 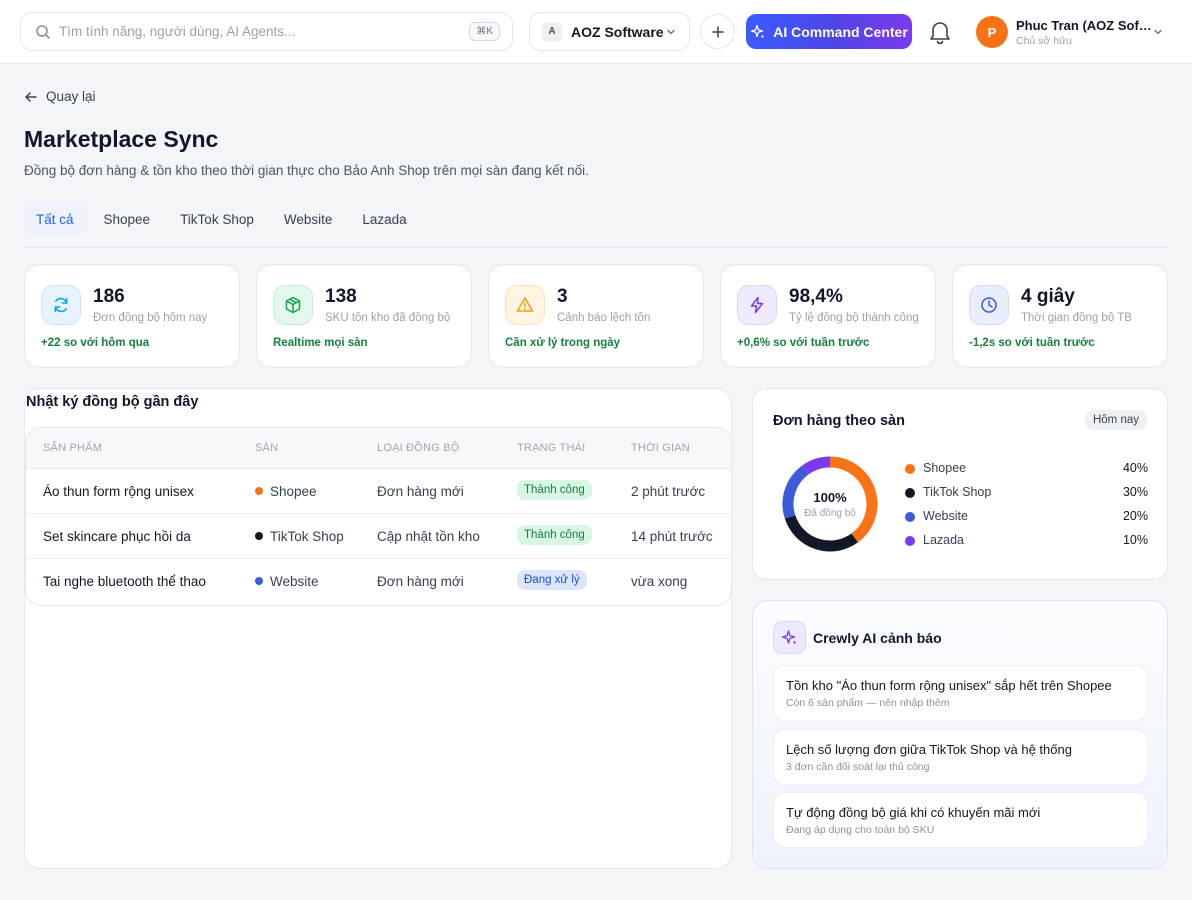 I want to click on column-header-time: THỜI GIAN, so click(x=660, y=448).